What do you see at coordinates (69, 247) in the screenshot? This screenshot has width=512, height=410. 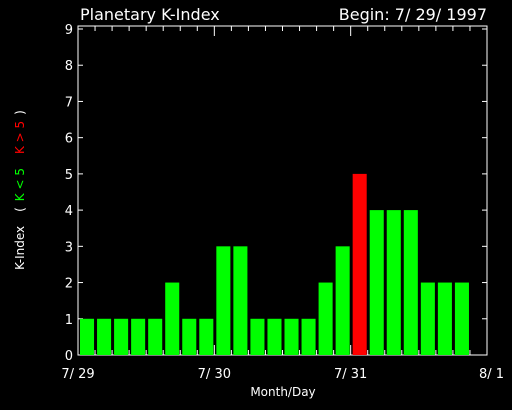 I see `y-tick-label: 3` at bounding box center [69, 247].